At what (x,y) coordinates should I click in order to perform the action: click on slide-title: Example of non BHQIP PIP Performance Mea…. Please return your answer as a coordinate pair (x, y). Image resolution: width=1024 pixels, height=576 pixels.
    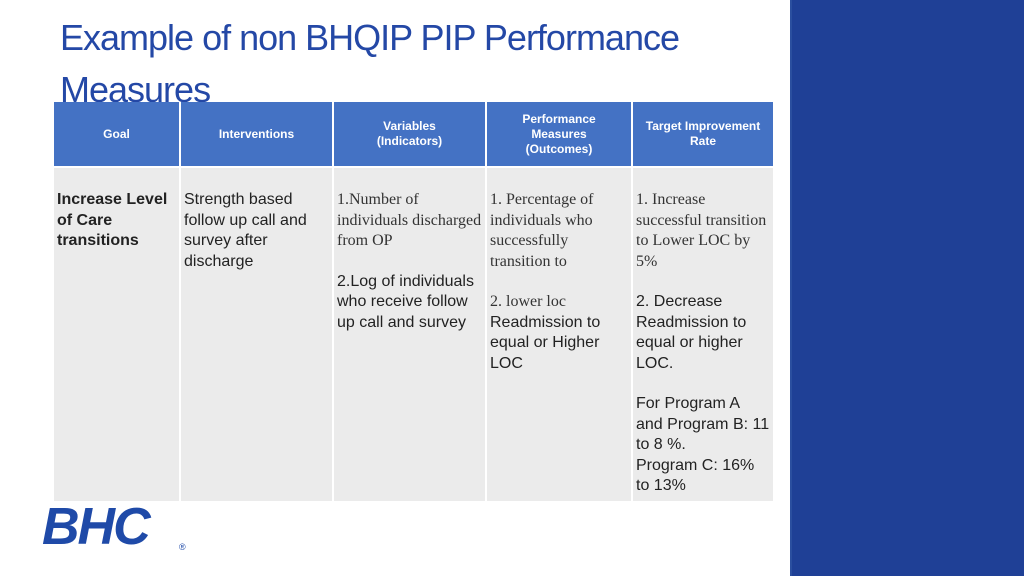
    Looking at the image, I should click on (370, 63).